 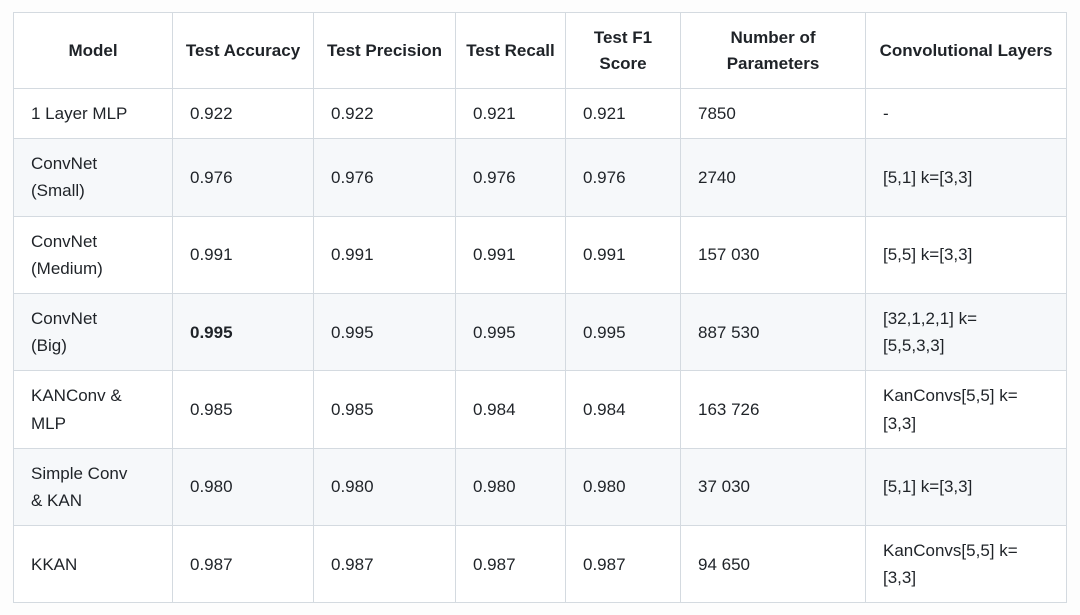 I want to click on cell-test-accuracy: 0.922, so click(x=243, y=113).